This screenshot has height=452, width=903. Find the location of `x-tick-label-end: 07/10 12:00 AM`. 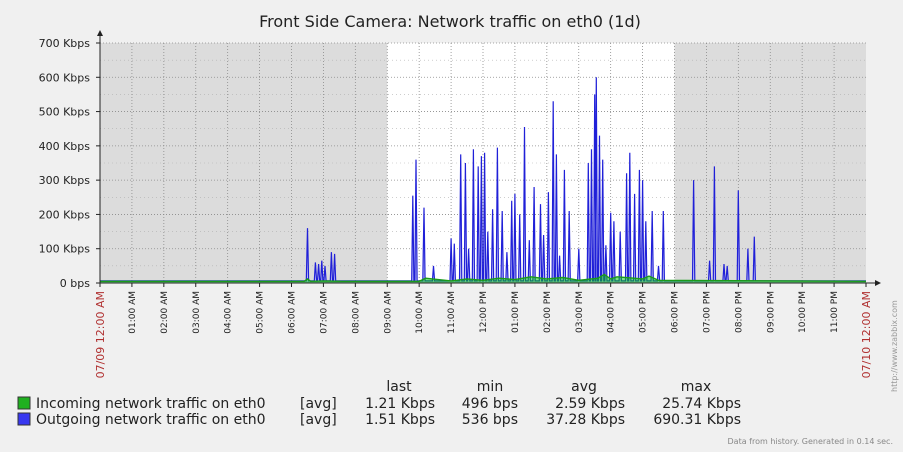

x-tick-label-end: 07/10 12:00 AM is located at coordinates (866, 334).